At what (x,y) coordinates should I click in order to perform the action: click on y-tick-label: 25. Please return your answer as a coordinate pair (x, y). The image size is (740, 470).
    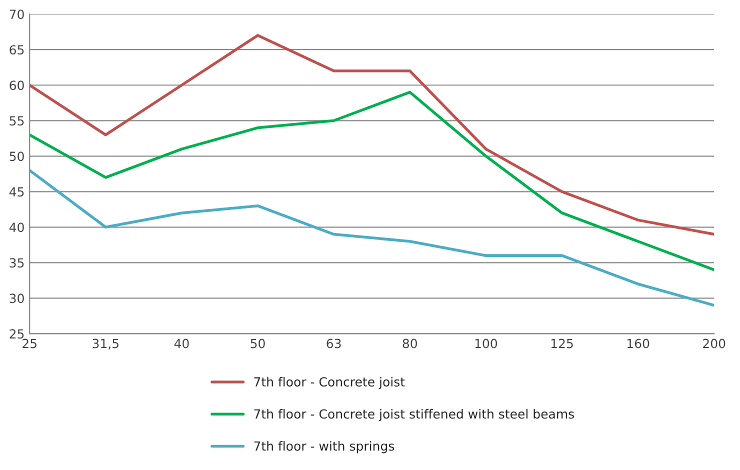
    Looking at the image, I should click on (17, 334).